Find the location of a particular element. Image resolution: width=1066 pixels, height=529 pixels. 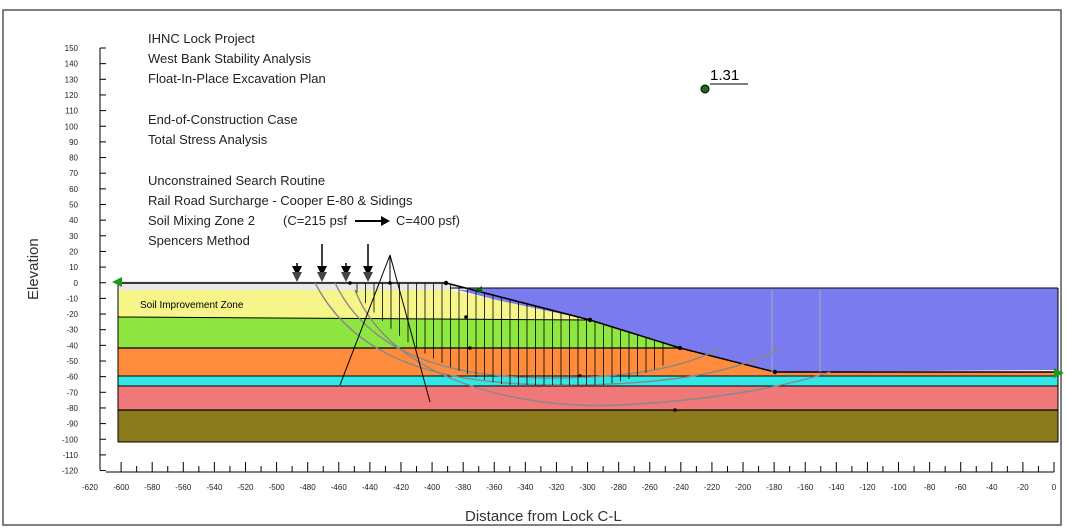

layer-olive is located at coordinates (588, 426).